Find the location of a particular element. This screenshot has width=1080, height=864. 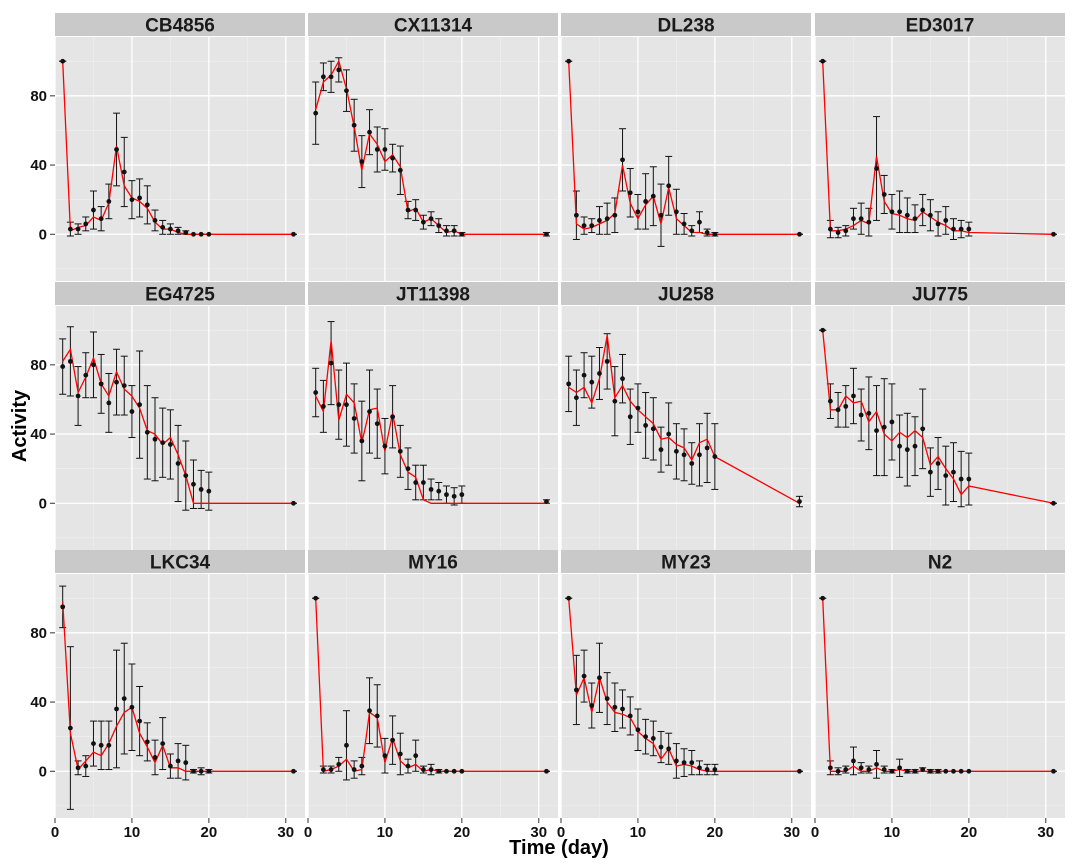

facet-strip-label: LKC34 is located at coordinates (180, 563).